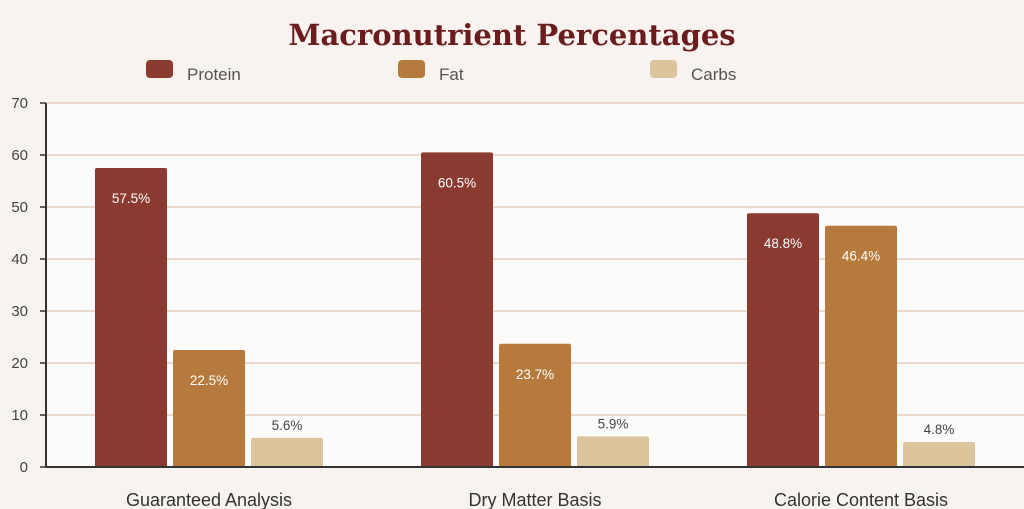 This screenshot has width=1024, height=509. What do you see at coordinates (861, 499) in the screenshot?
I see `x-category-label: Calorie Content Basis` at bounding box center [861, 499].